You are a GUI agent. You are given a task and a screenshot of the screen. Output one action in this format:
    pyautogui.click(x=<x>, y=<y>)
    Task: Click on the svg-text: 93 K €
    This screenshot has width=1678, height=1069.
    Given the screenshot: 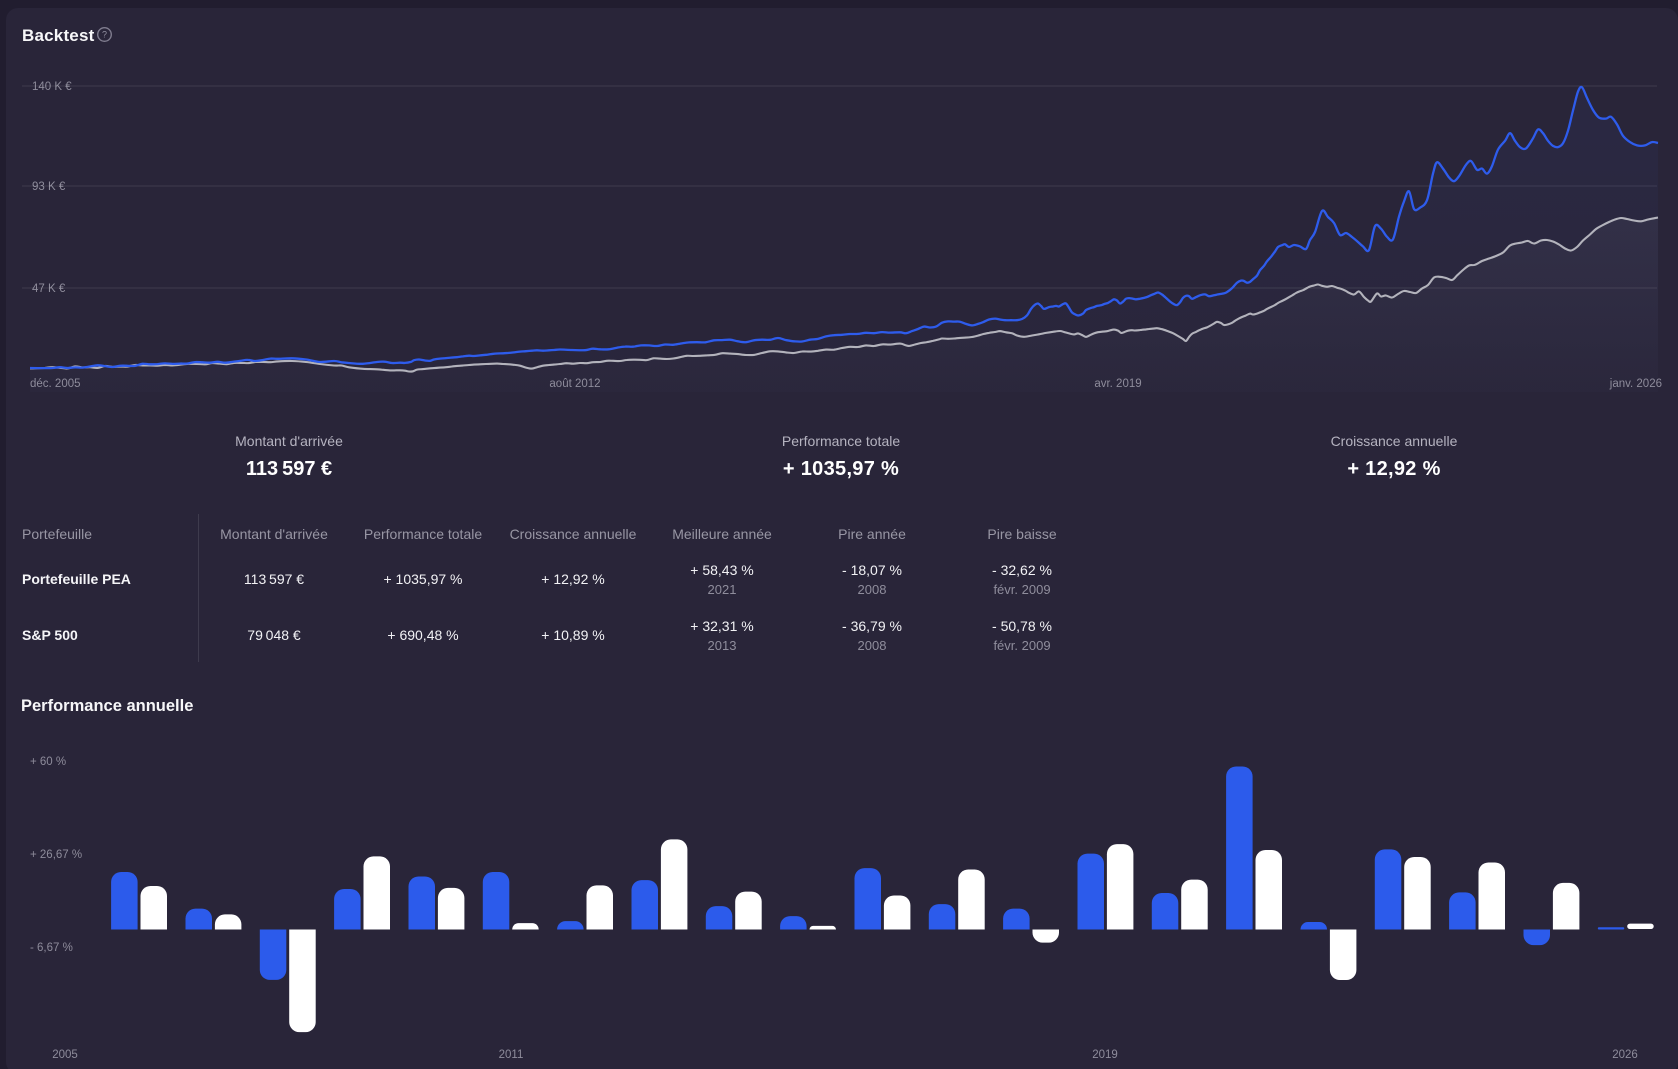 What is the action you would take?
    pyautogui.click(x=49, y=187)
    